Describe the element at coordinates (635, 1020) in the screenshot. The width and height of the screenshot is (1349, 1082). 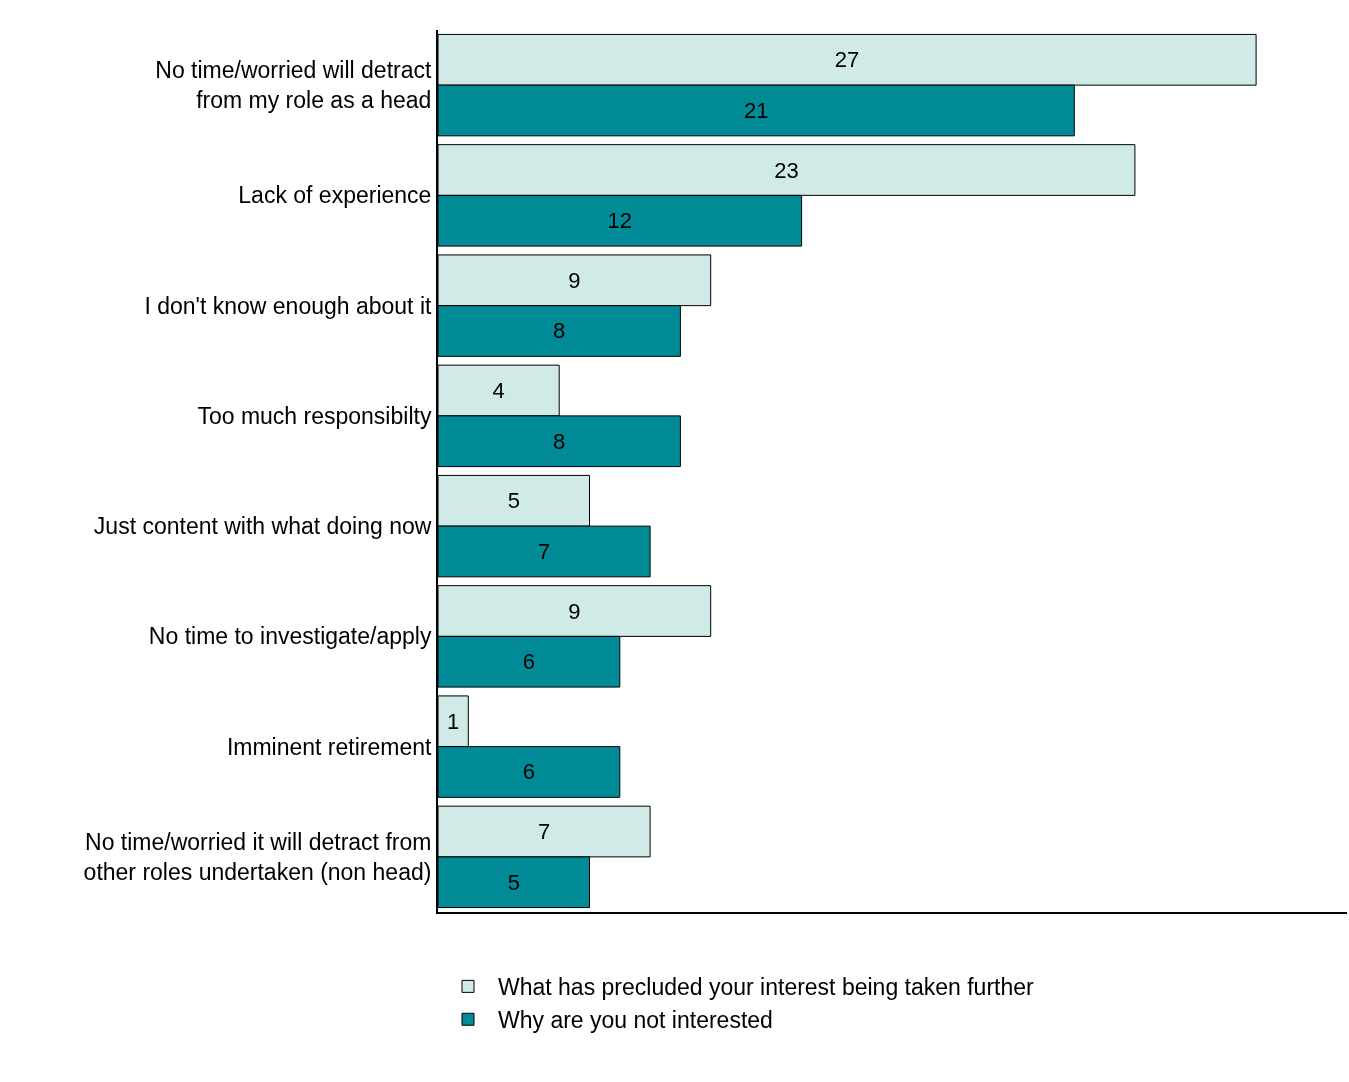
I see `legend-label: Why are you not interested` at that location.